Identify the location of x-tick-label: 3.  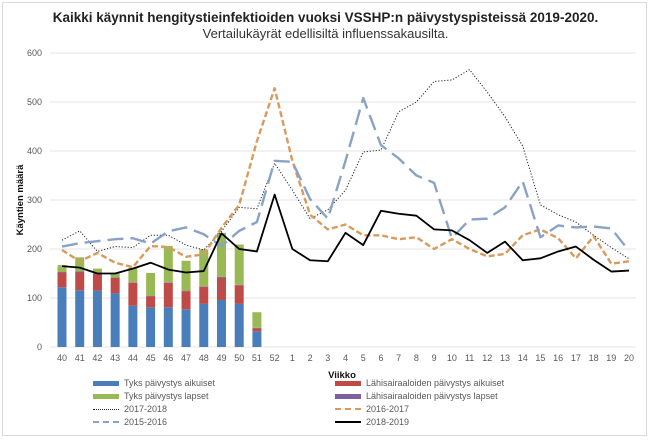
(327, 358).